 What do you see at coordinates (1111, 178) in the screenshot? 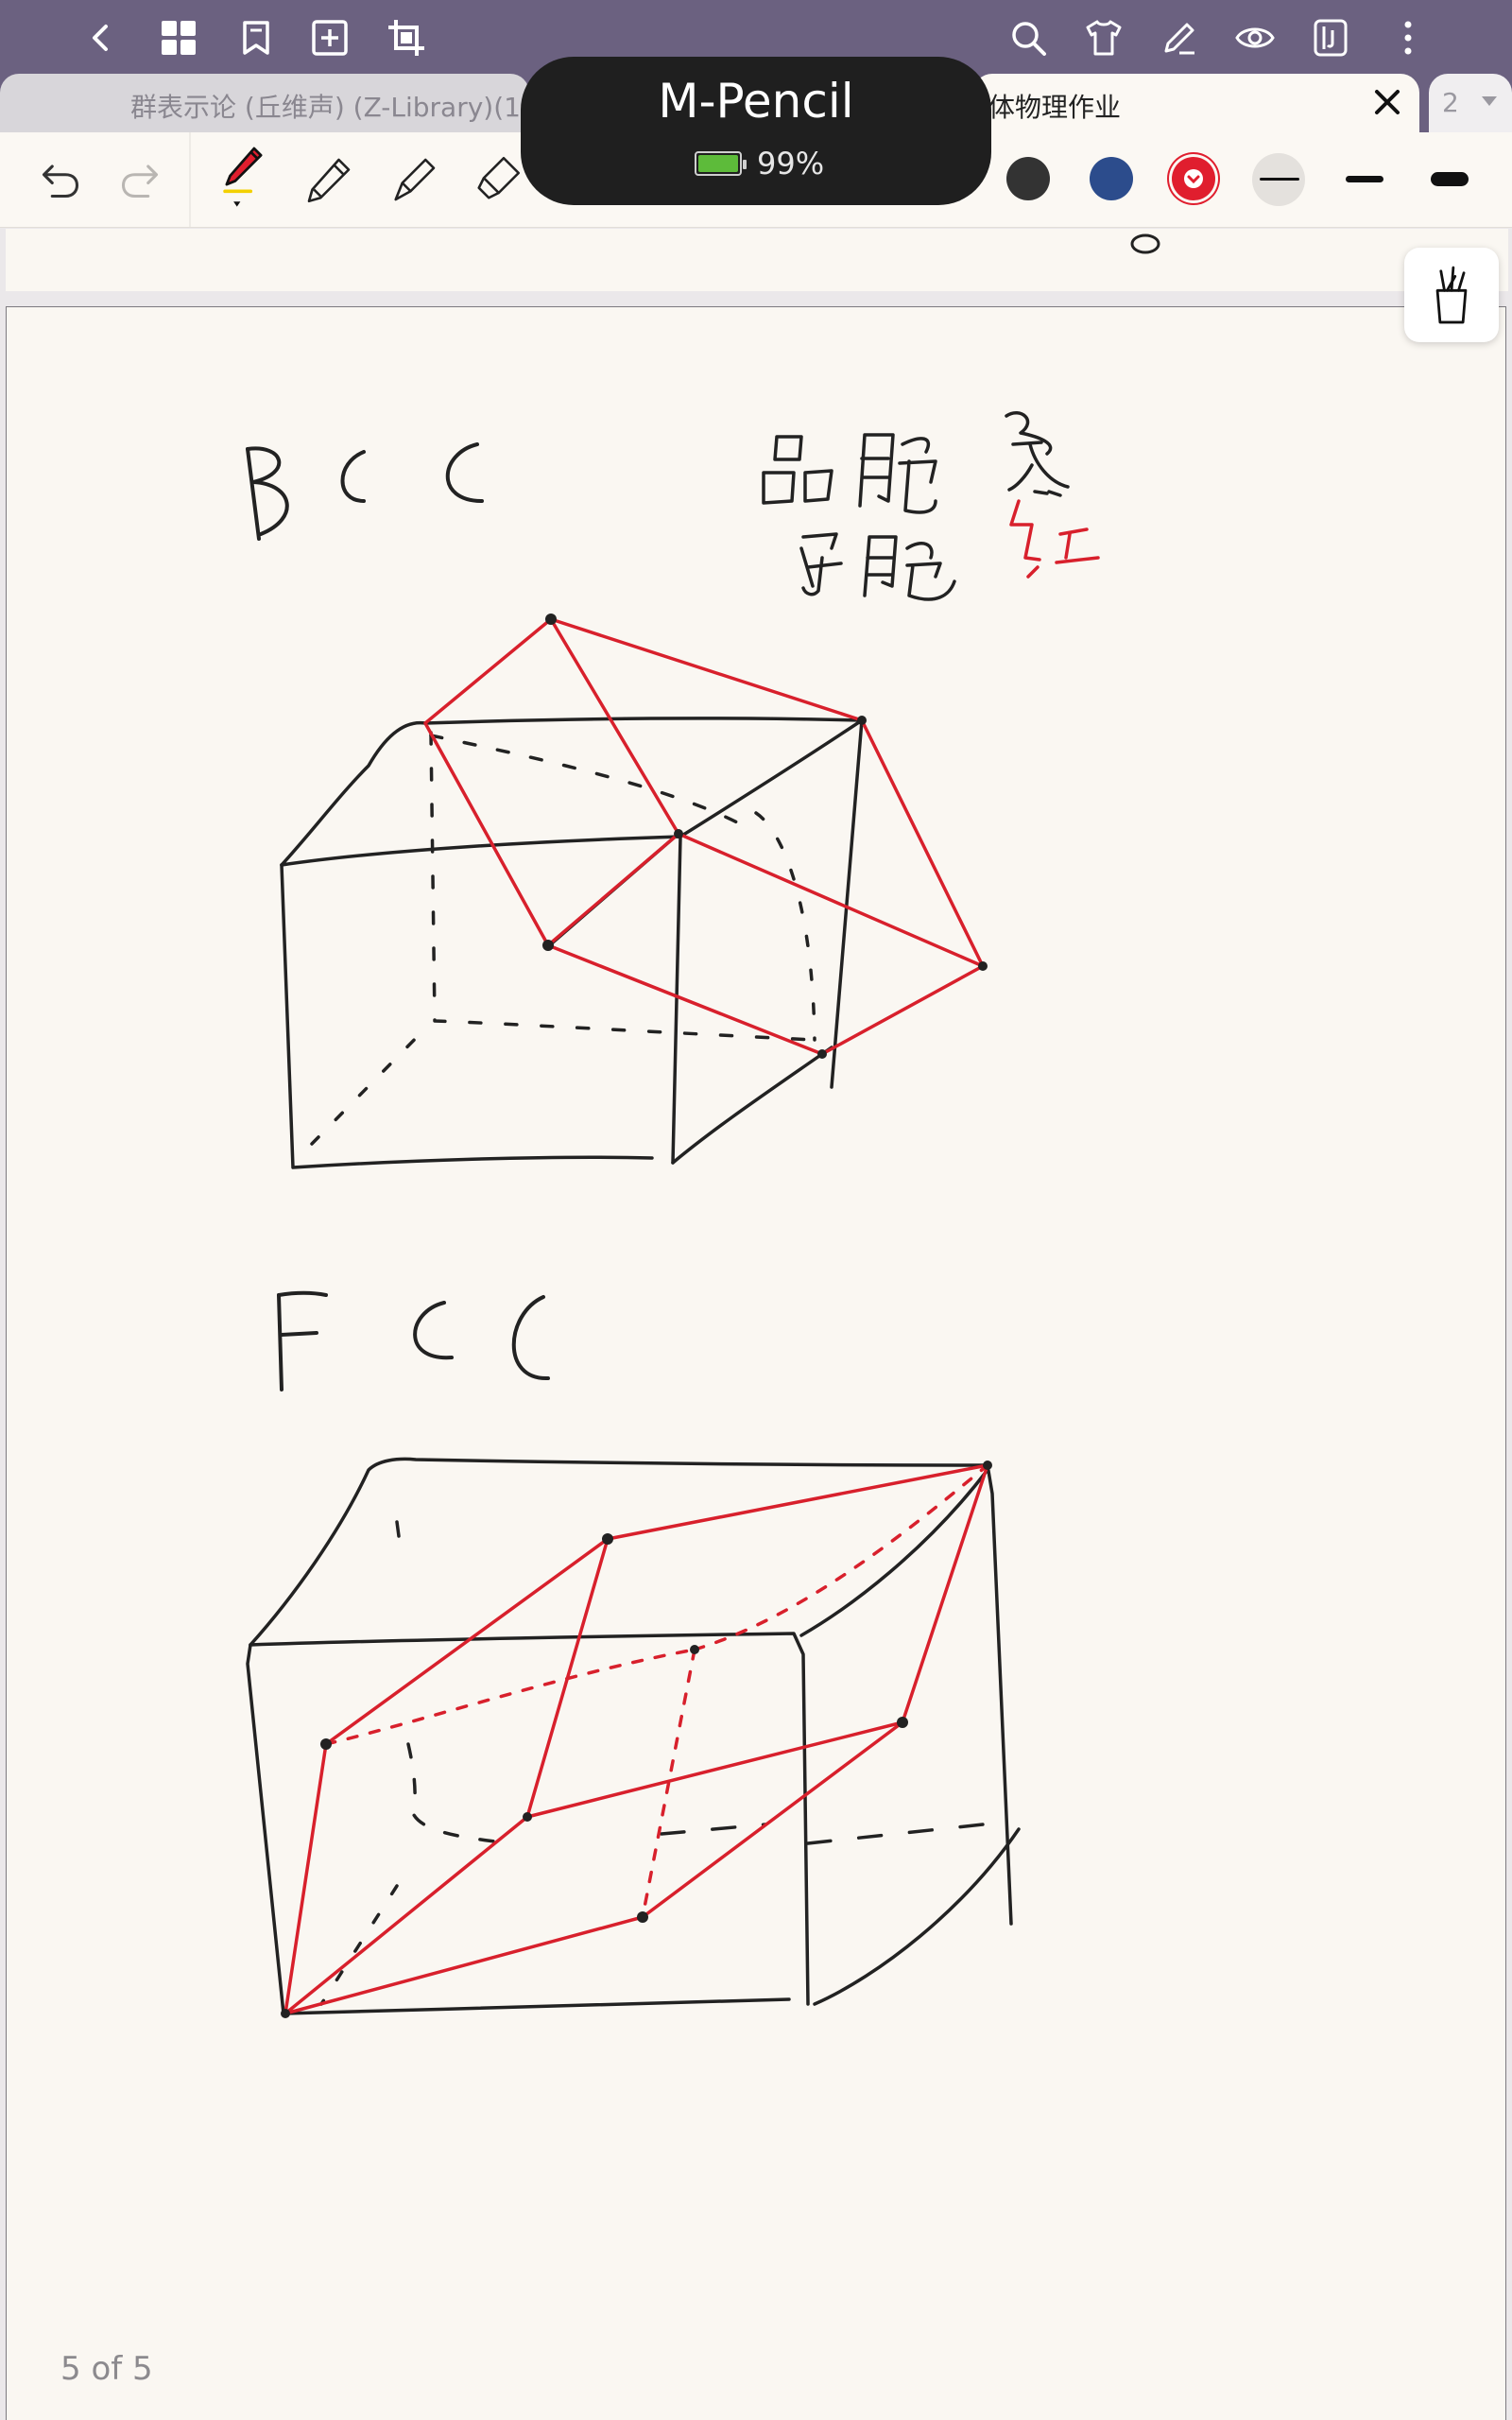
I see `color-blue` at bounding box center [1111, 178].